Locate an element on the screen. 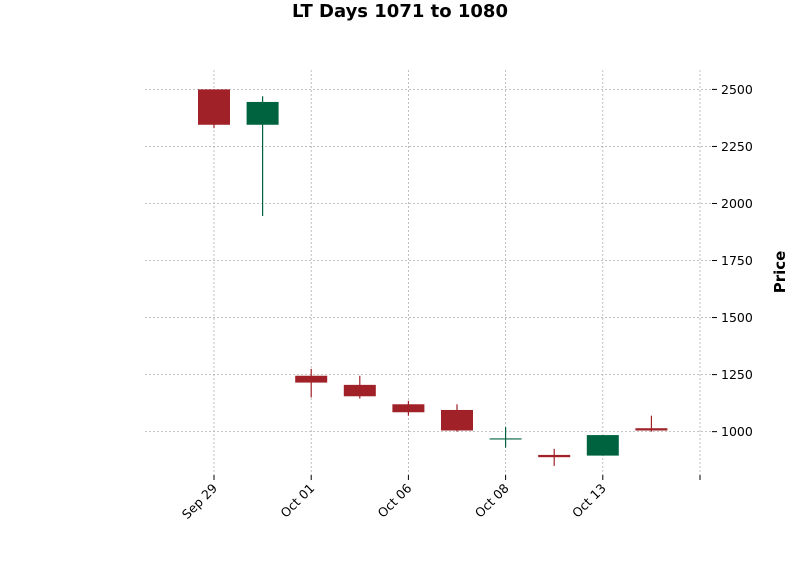  y-tick-label: 1500 is located at coordinates (737, 317).